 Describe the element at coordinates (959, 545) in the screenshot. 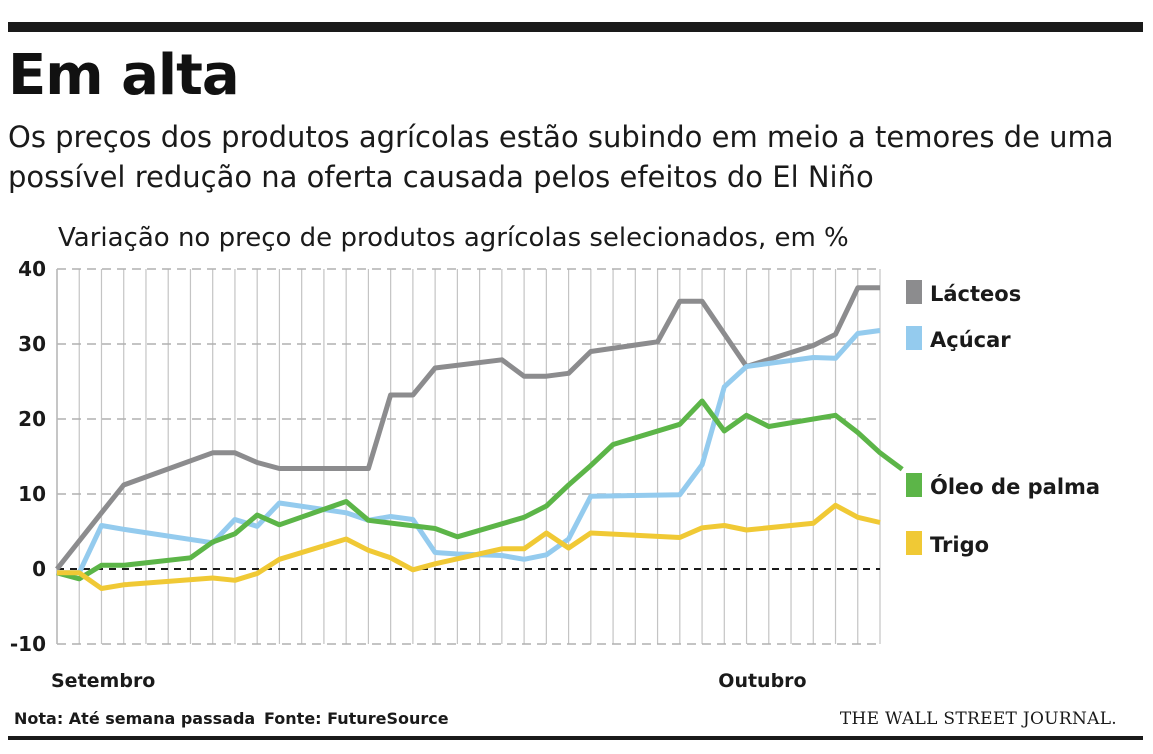

I see `legend-label: Trigo` at that location.